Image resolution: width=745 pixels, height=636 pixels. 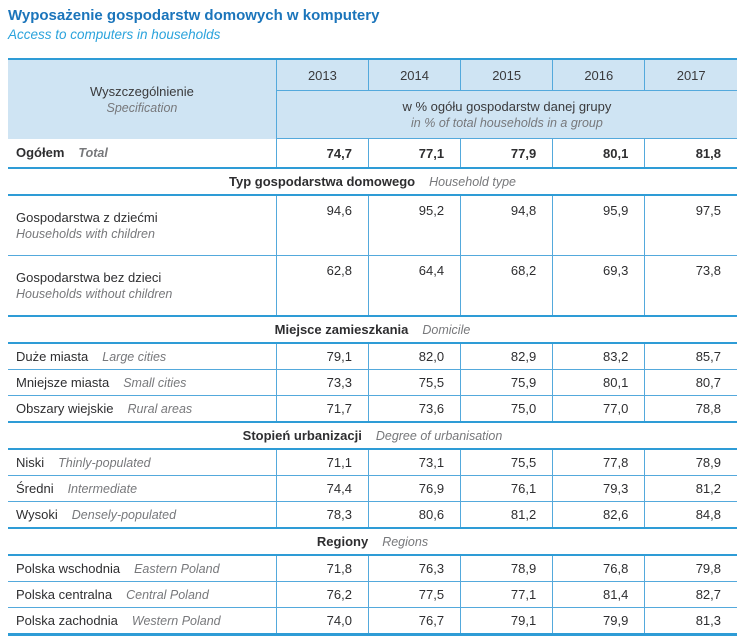 What do you see at coordinates (155, 383) in the screenshot?
I see `row-label-en: Small cities` at bounding box center [155, 383].